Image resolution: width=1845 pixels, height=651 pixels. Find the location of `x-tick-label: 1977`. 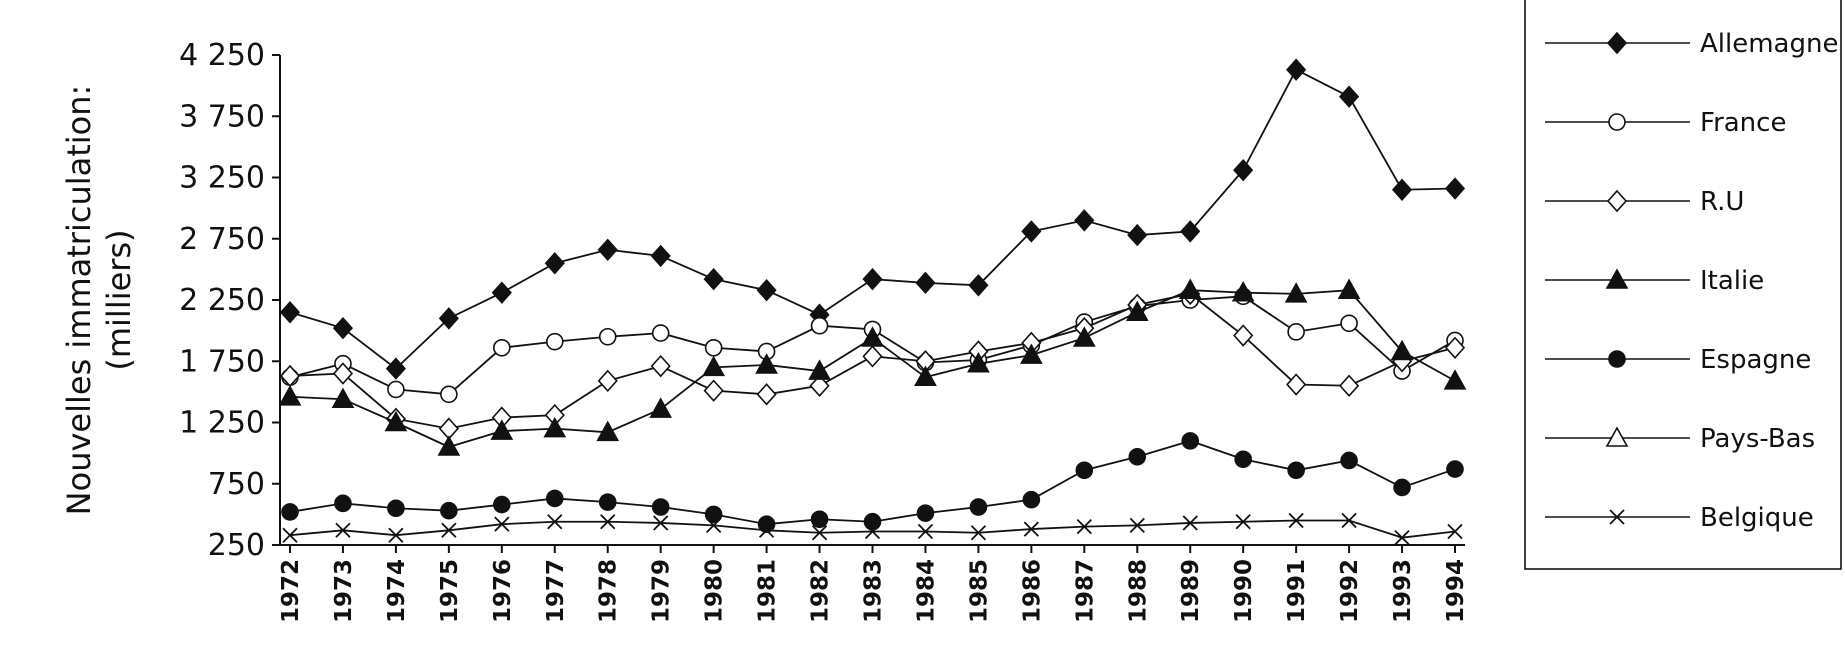

x-tick-label: 1977 is located at coordinates (556, 591).